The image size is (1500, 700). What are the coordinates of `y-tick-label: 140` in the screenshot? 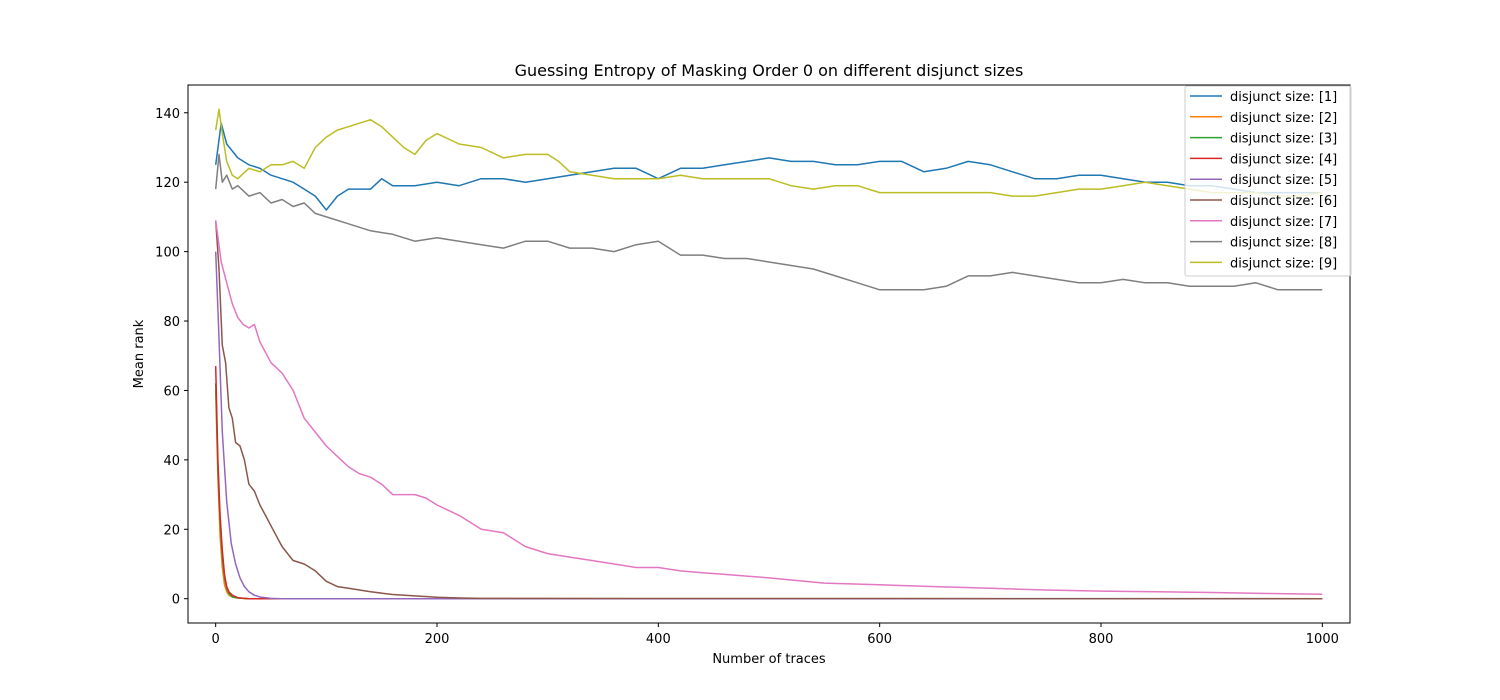 It's located at (167, 114).